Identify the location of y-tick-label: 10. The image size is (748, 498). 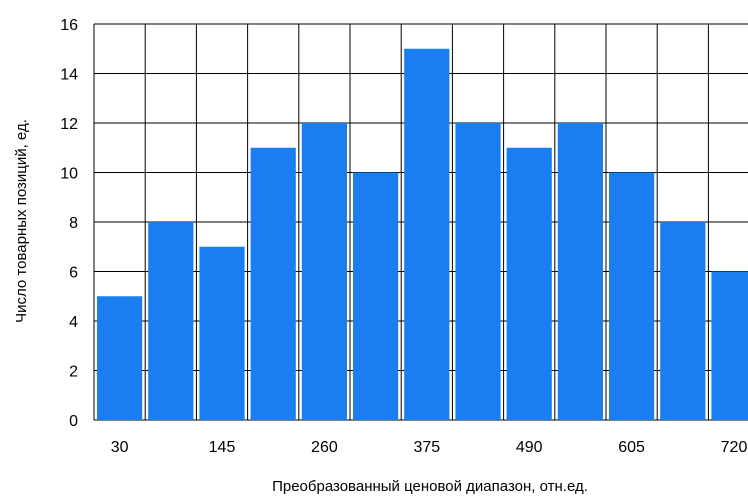
(69, 174).